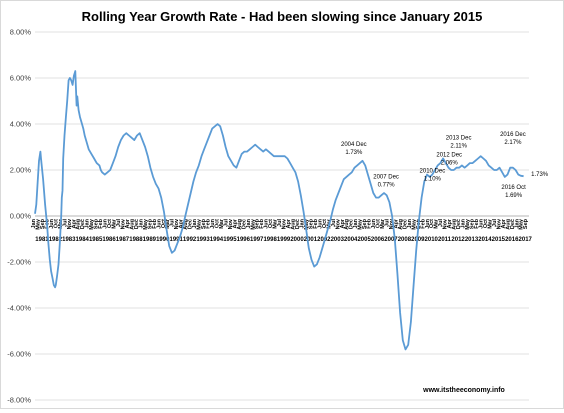 This screenshot has height=413, width=564. Describe the element at coordinates (433, 172) in the screenshot. I see `annotation-text: 2010 Dec` at that location.